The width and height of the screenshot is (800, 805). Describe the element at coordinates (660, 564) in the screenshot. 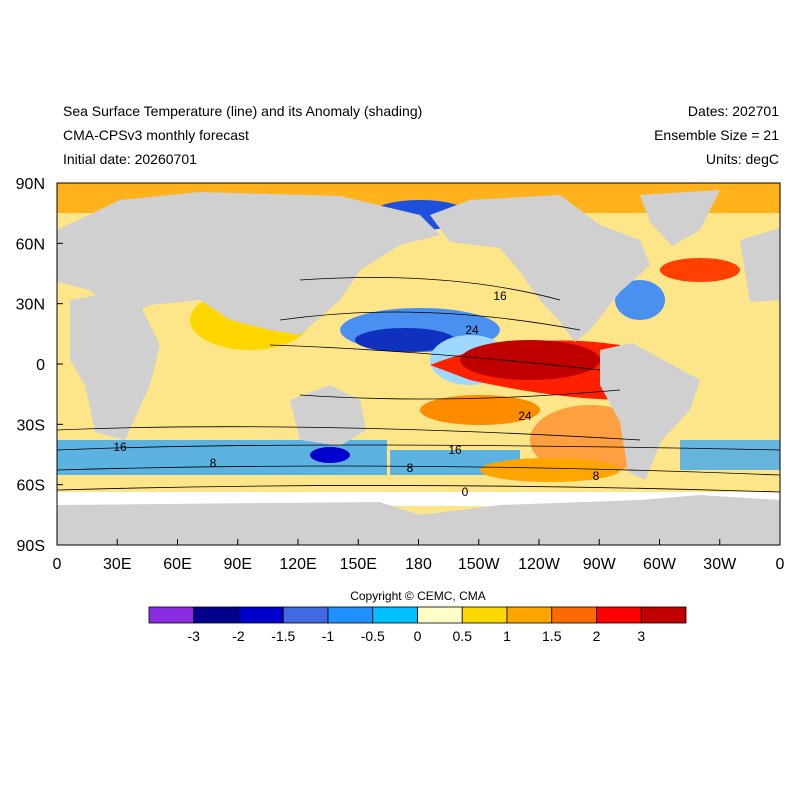

I see `x-tick-label: 60W` at that location.